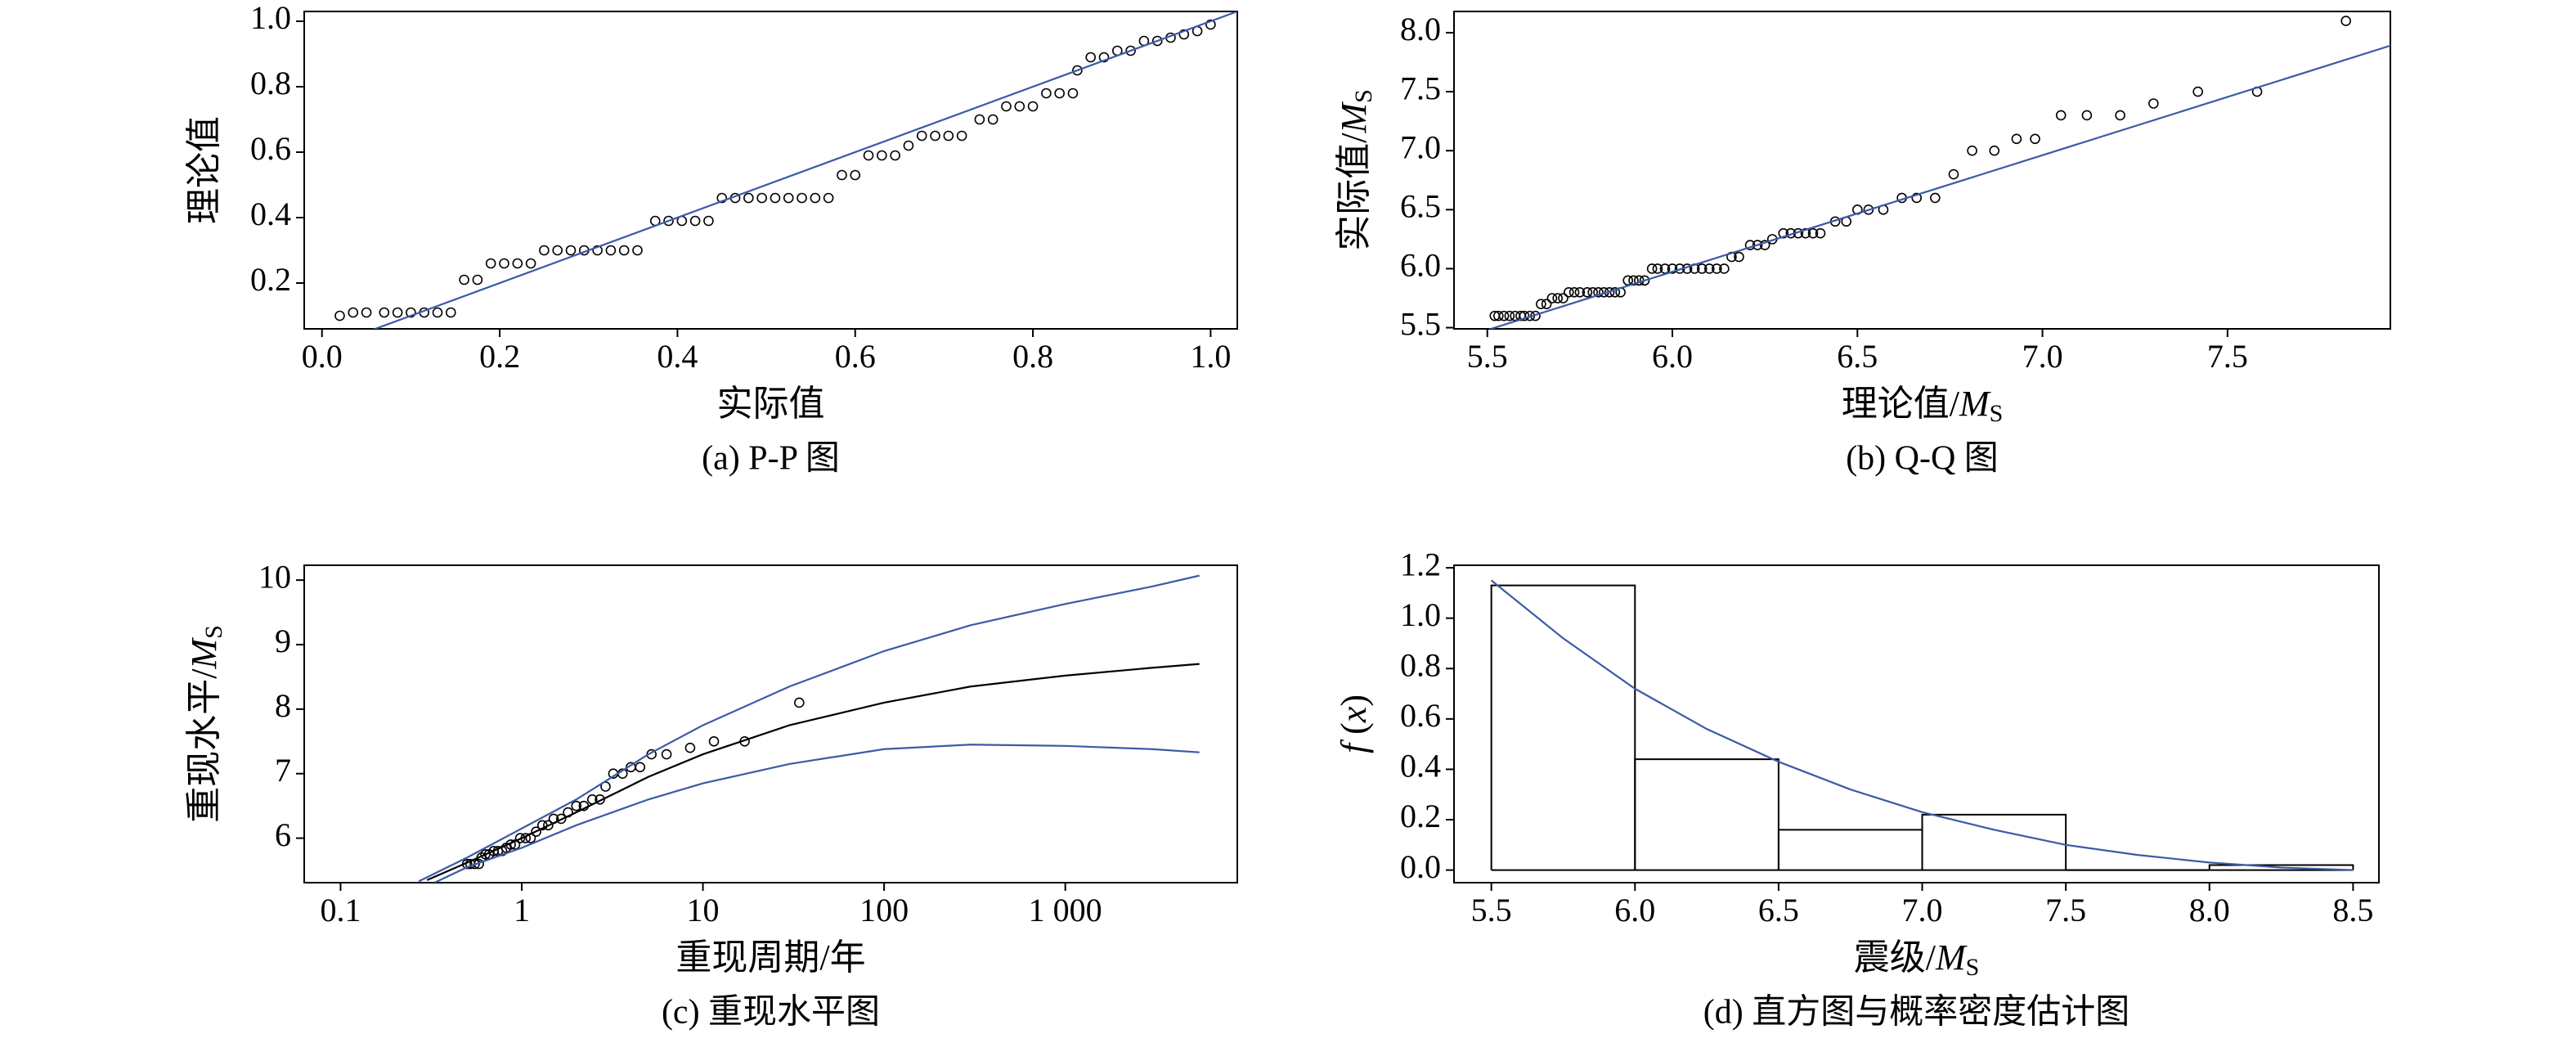 The image size is (2576, 1043). Describe the element at coordinates (771, 459) in the screenshot. I see `caption: (a) P-P 图` at that location.